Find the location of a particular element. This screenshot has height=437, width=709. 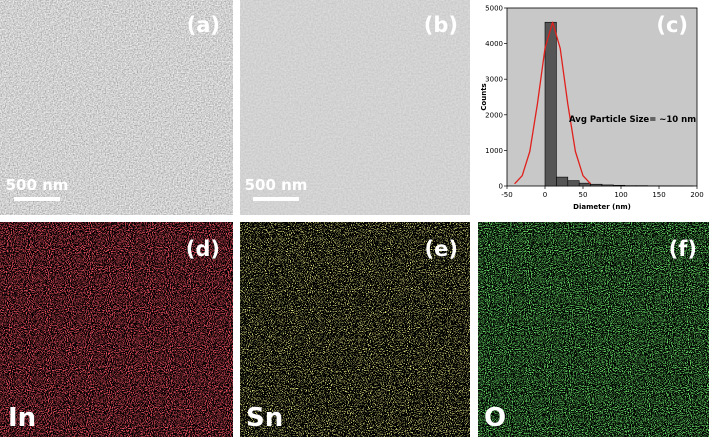

y-tick-label: 0 is located at coordinates (501, 187).